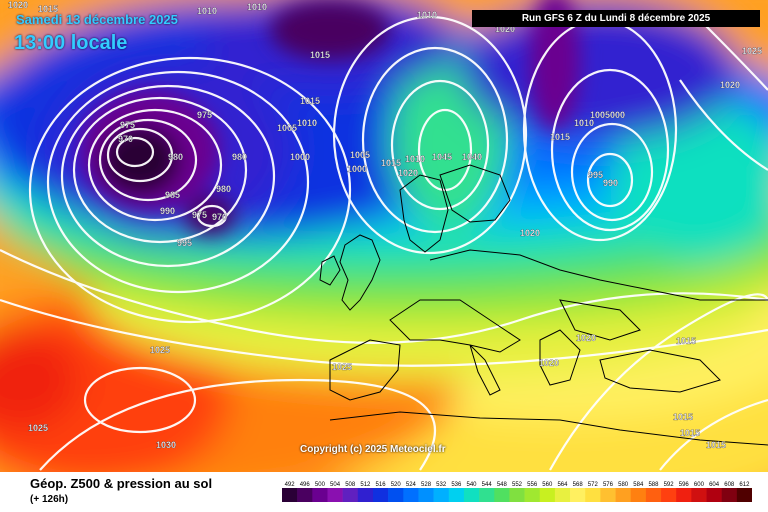  Describe the element at coordinates (441, 485) in the screenshot. I see `scale-label: 532` at that location.